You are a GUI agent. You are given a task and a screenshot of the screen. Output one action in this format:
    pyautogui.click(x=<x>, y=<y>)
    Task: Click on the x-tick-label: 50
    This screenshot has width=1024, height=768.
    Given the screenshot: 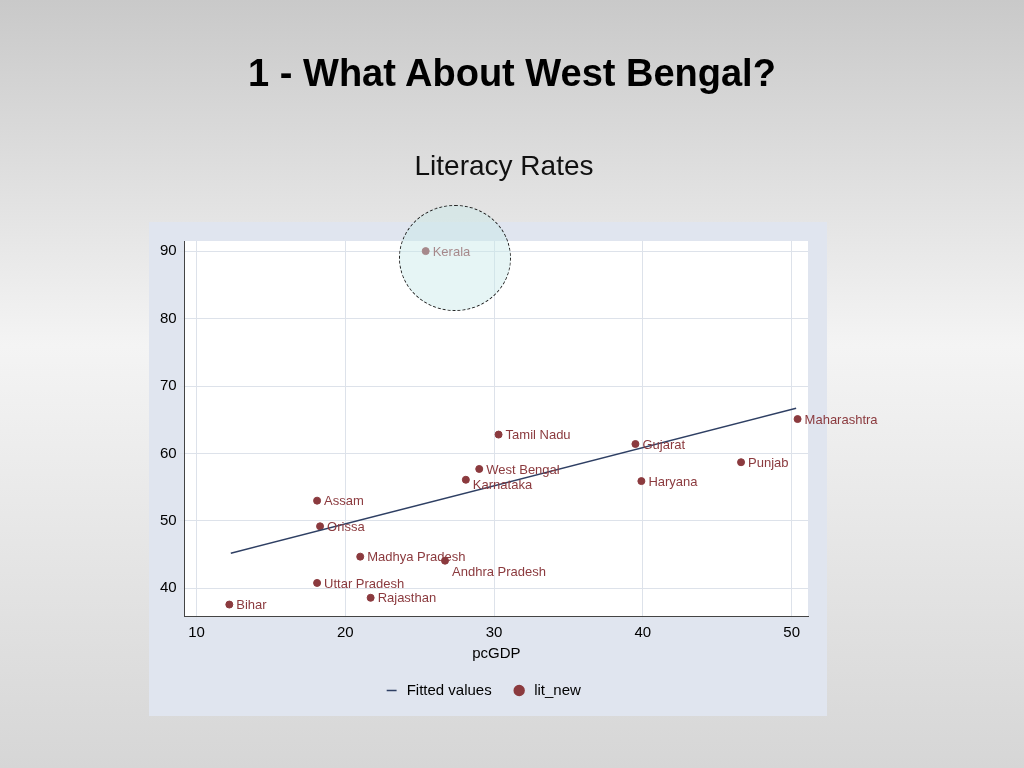 What is the action you would take?
    pyautogui.click(x=791, y=632)
    